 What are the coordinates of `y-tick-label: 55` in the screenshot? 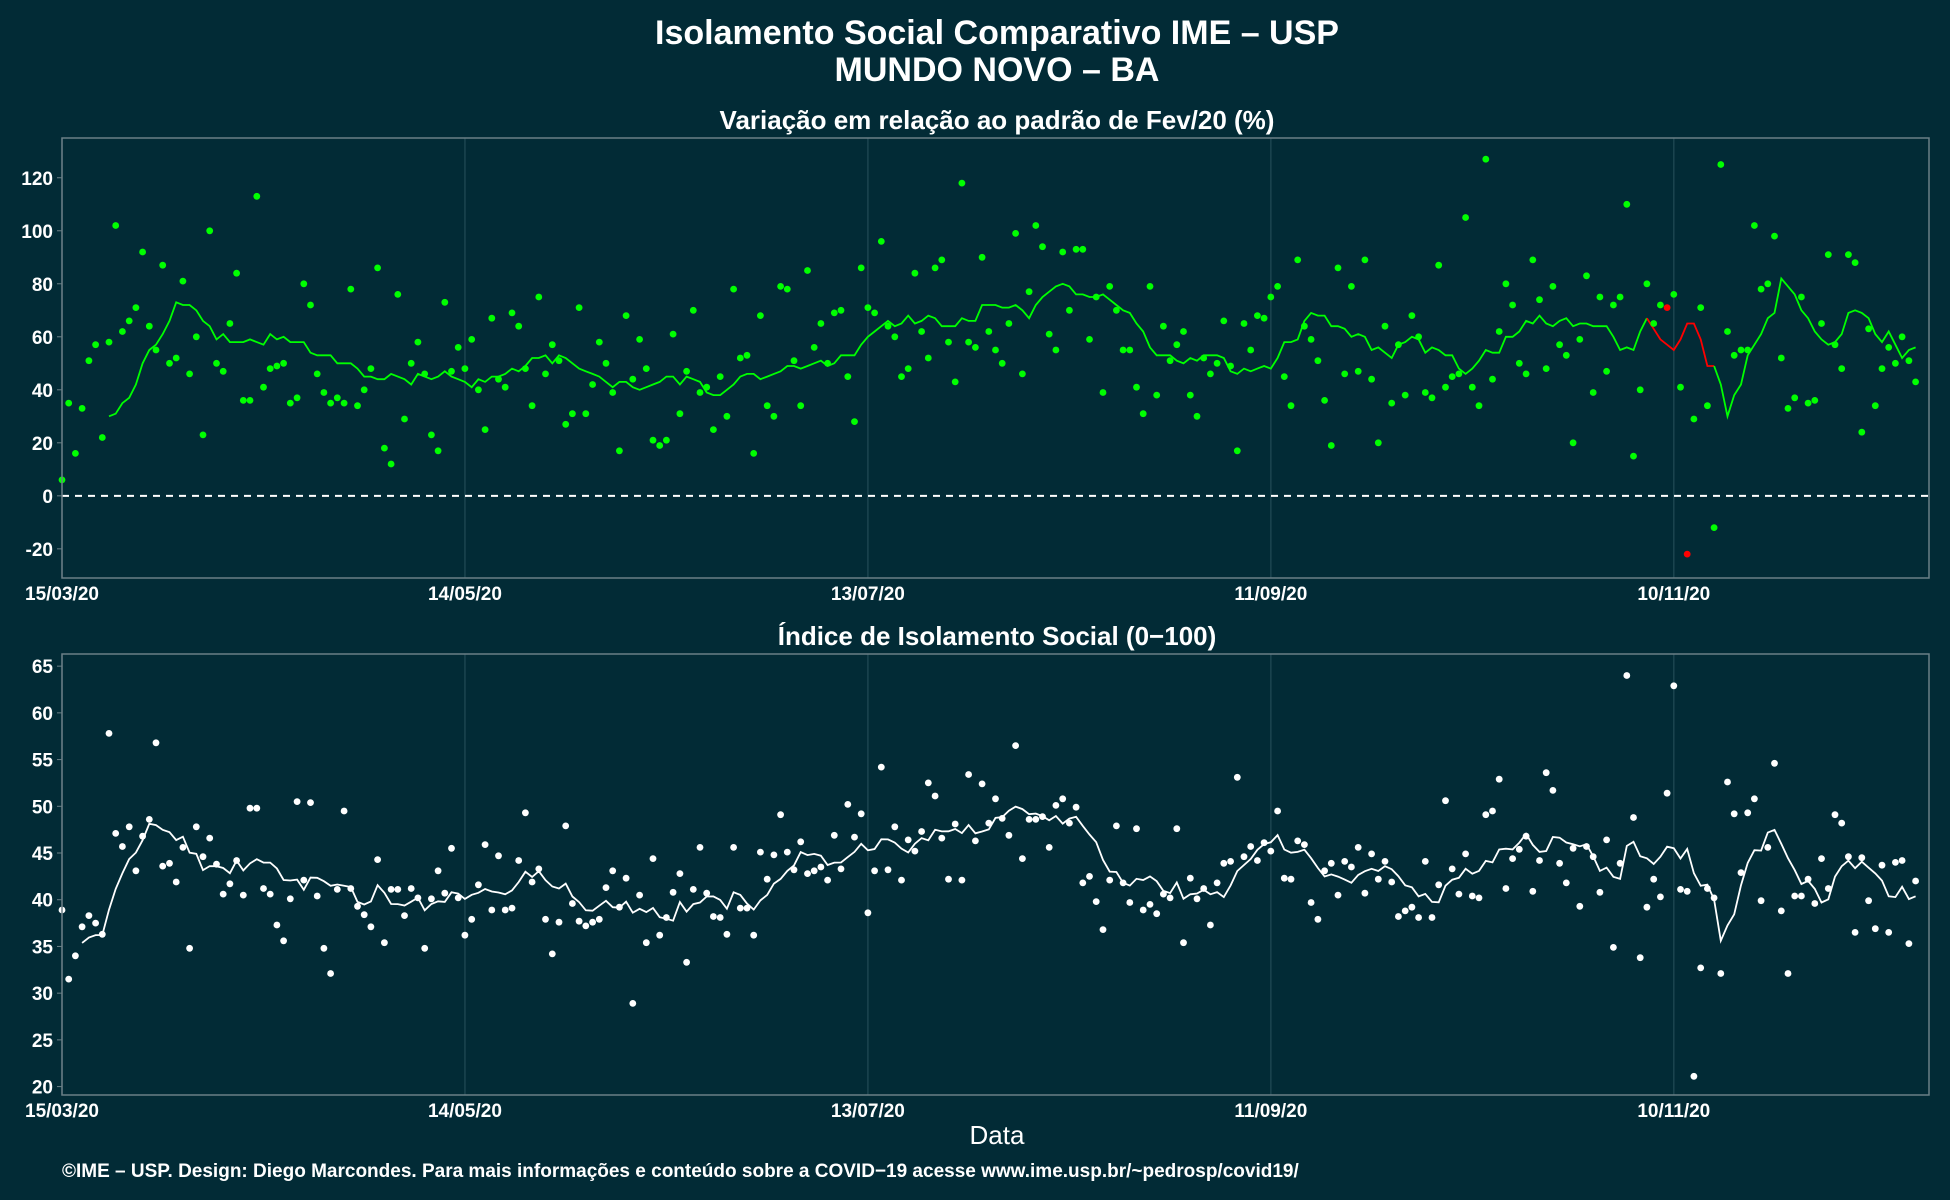 It's located at (43, 761).